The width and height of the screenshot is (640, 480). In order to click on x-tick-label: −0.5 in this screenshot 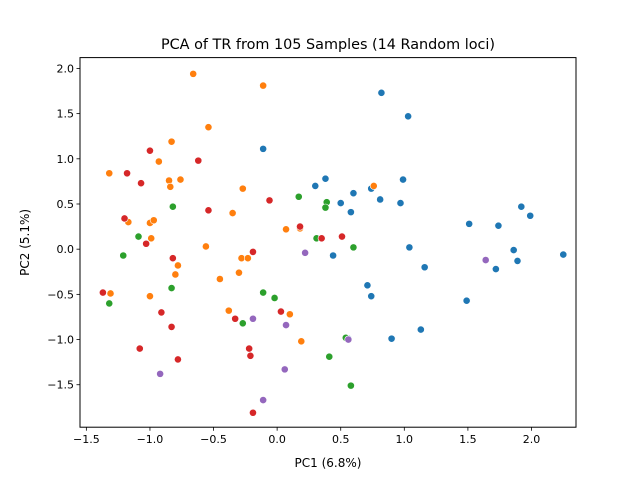, I will do `click(213, 439)`.